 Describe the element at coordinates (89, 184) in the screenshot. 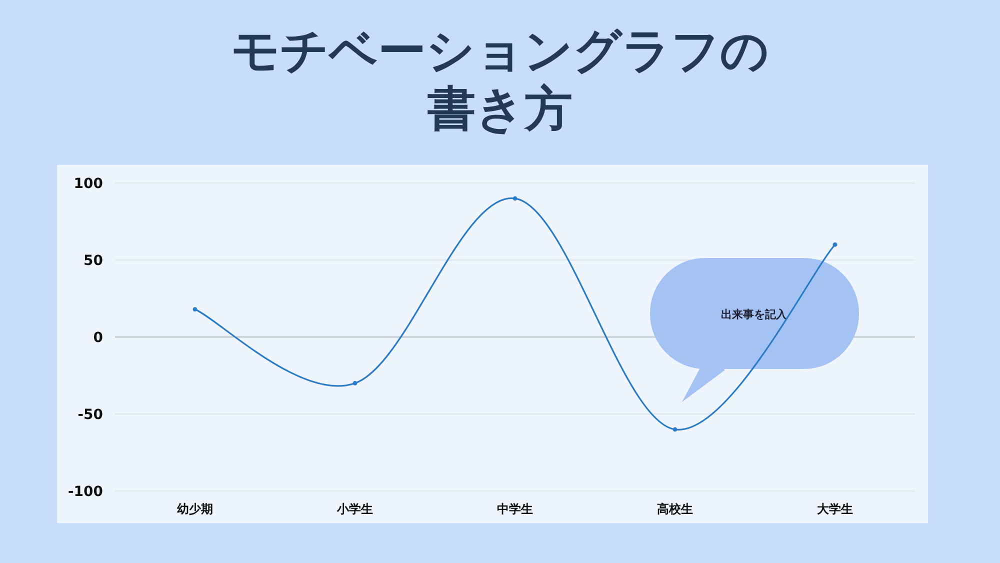

I see `y-tick-label: 100` at that location.